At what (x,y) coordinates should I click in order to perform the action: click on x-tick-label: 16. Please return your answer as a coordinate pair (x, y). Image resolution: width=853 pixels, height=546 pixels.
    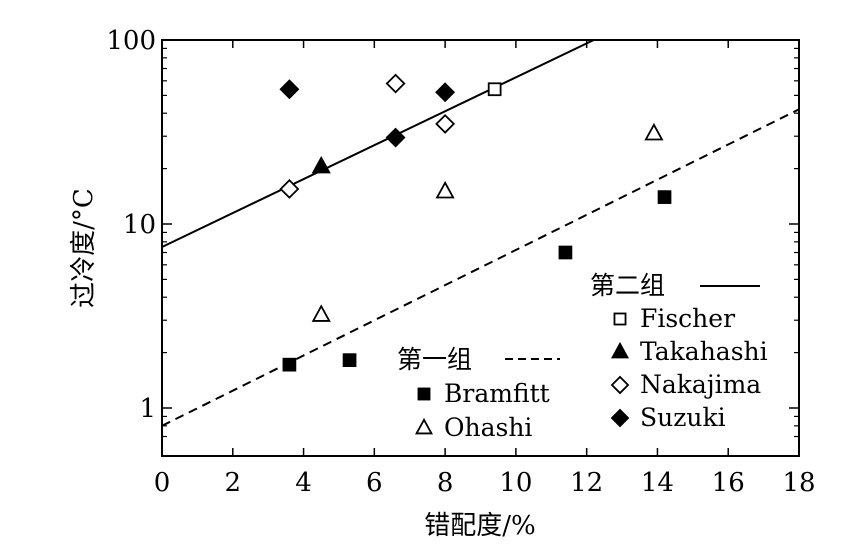
    Looking at the image, I should click on (728, 483).